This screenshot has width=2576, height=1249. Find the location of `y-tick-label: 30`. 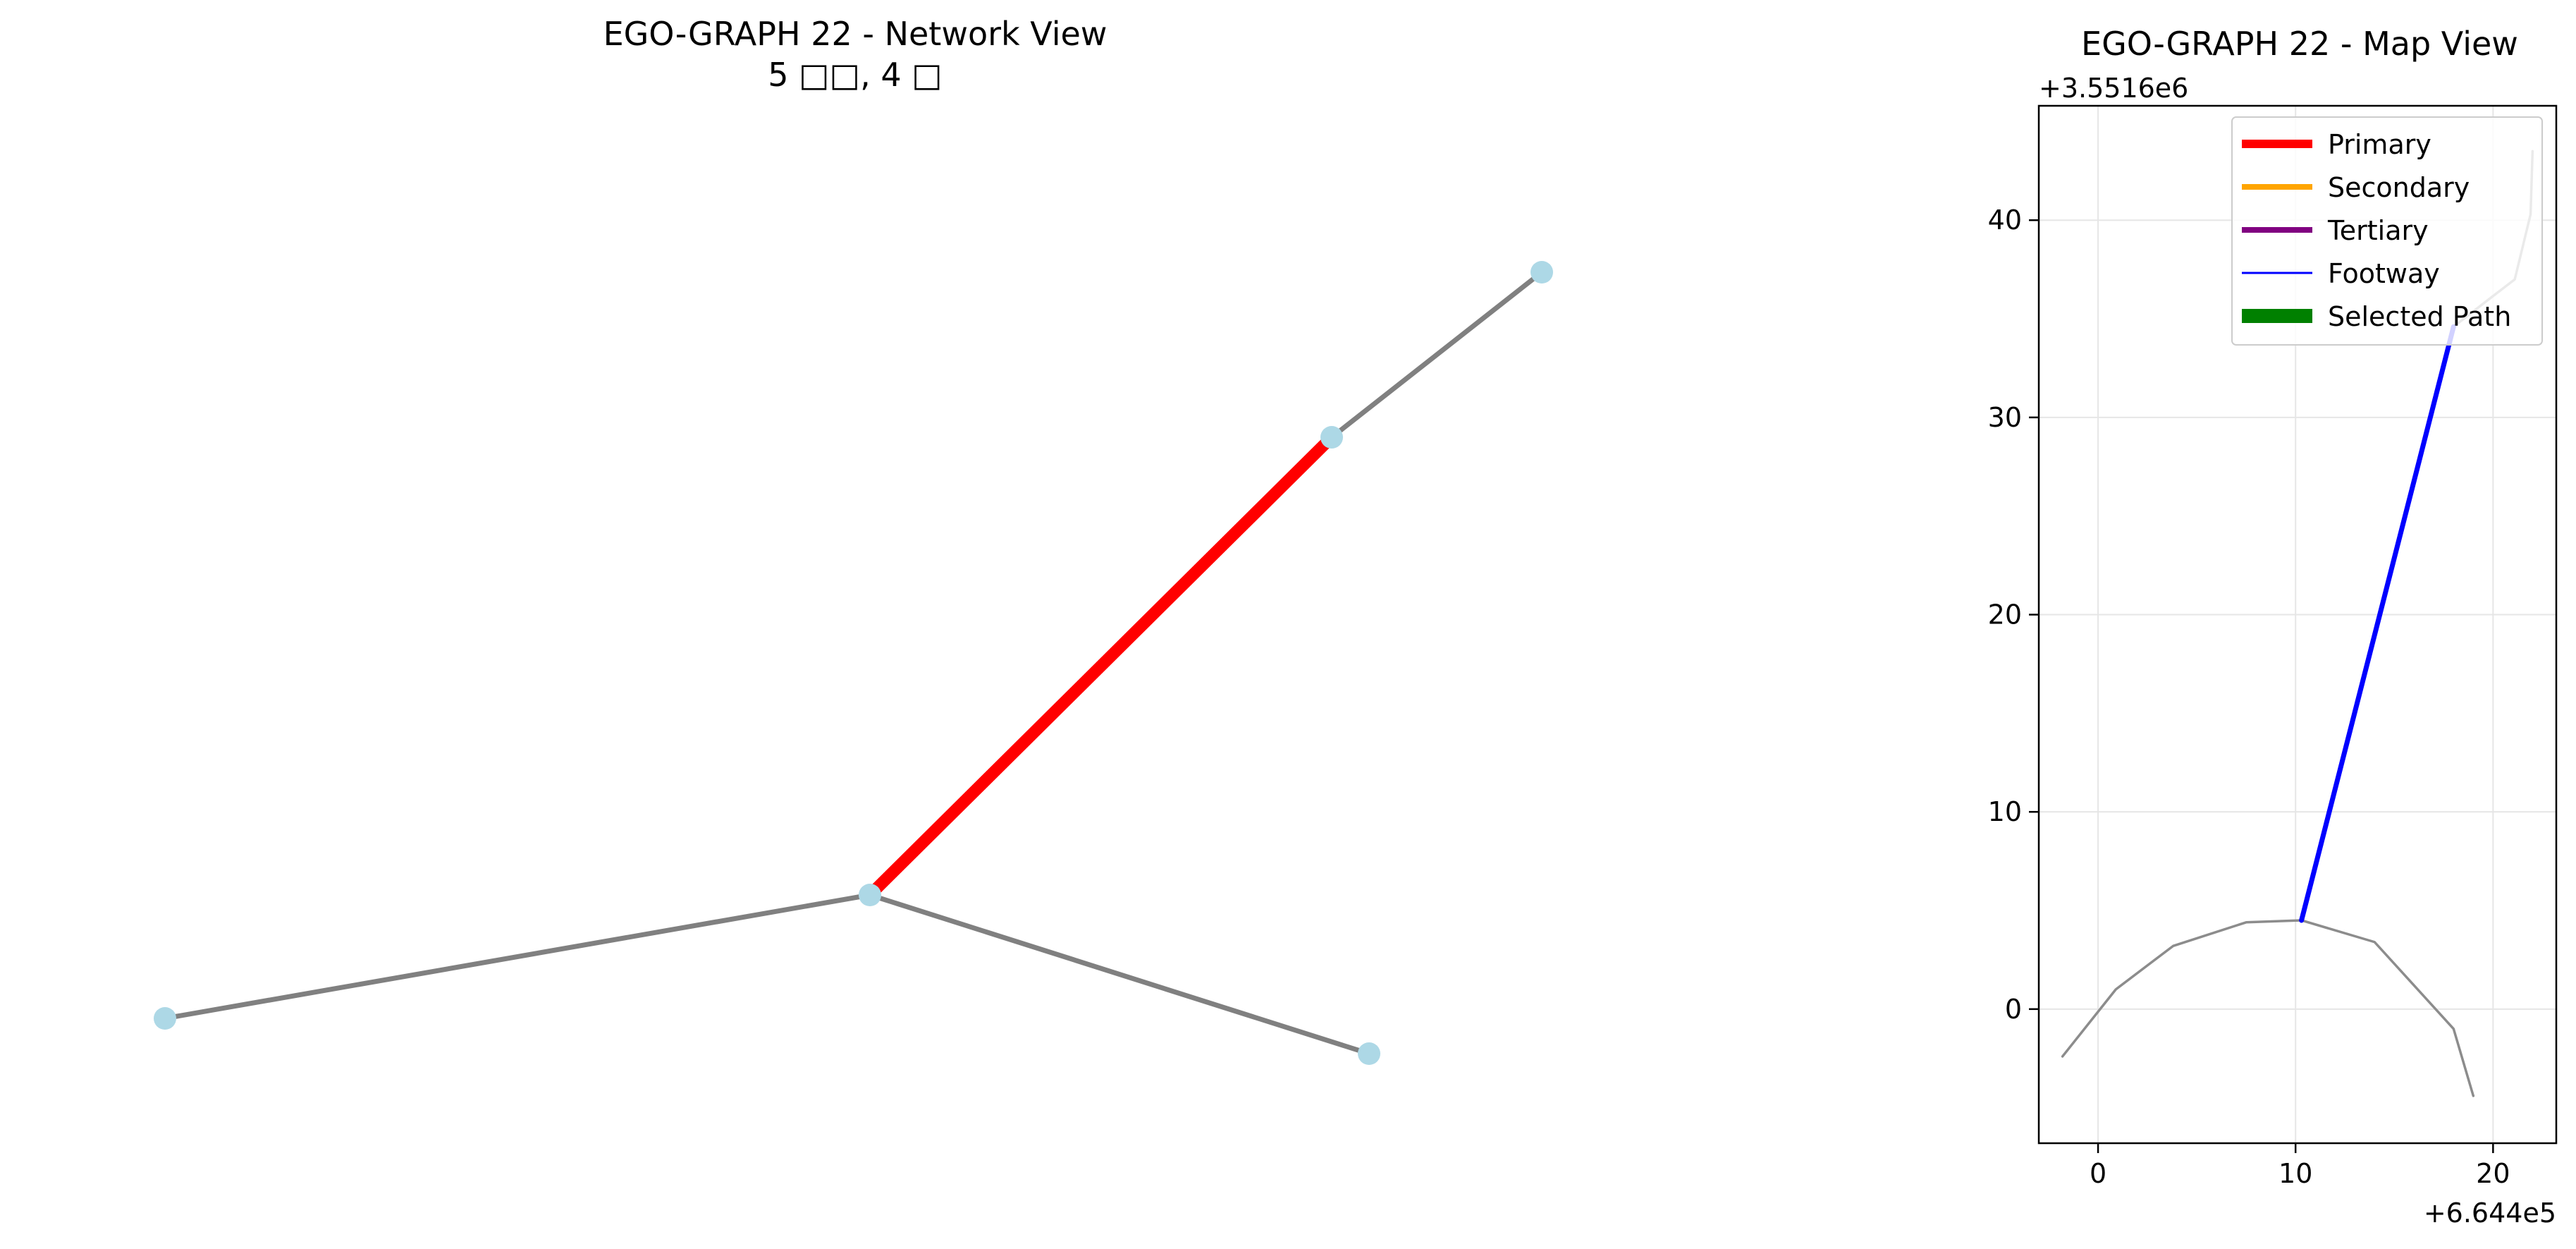

y-tick-label: 30 is located at coordinates (2005, 417).